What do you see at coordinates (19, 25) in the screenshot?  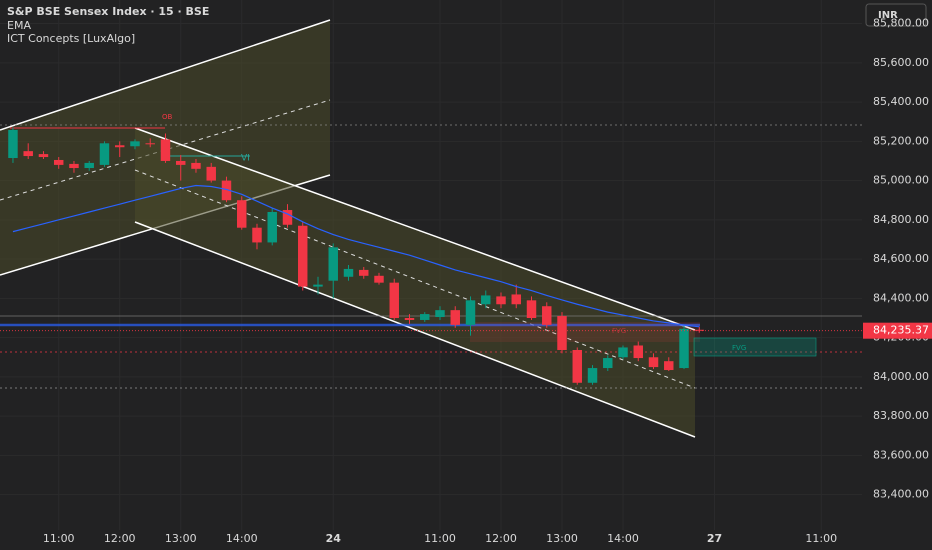 I see `indicator: EMA` at bounding box center [19, 25].